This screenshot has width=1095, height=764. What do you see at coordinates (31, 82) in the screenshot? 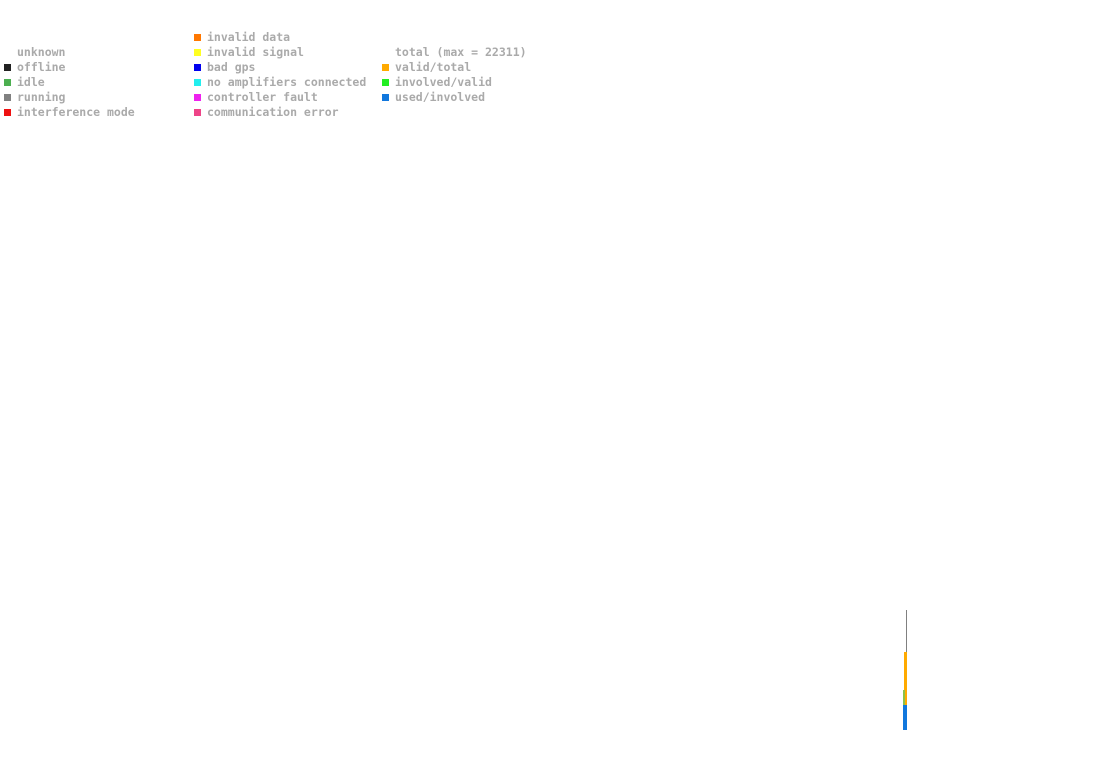
I see `legend-label: idle` at bounding box center [31, 82].